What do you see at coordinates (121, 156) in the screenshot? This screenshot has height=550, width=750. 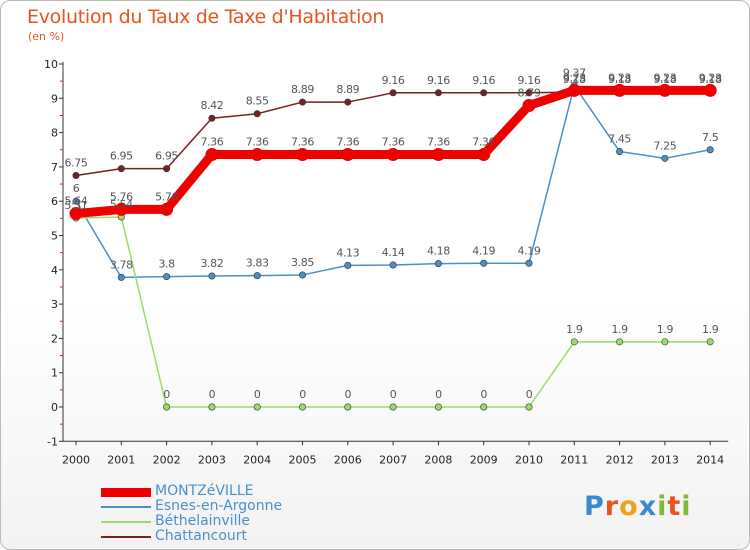 I see `data-label: 6.95` at bounding box center [121, 156].